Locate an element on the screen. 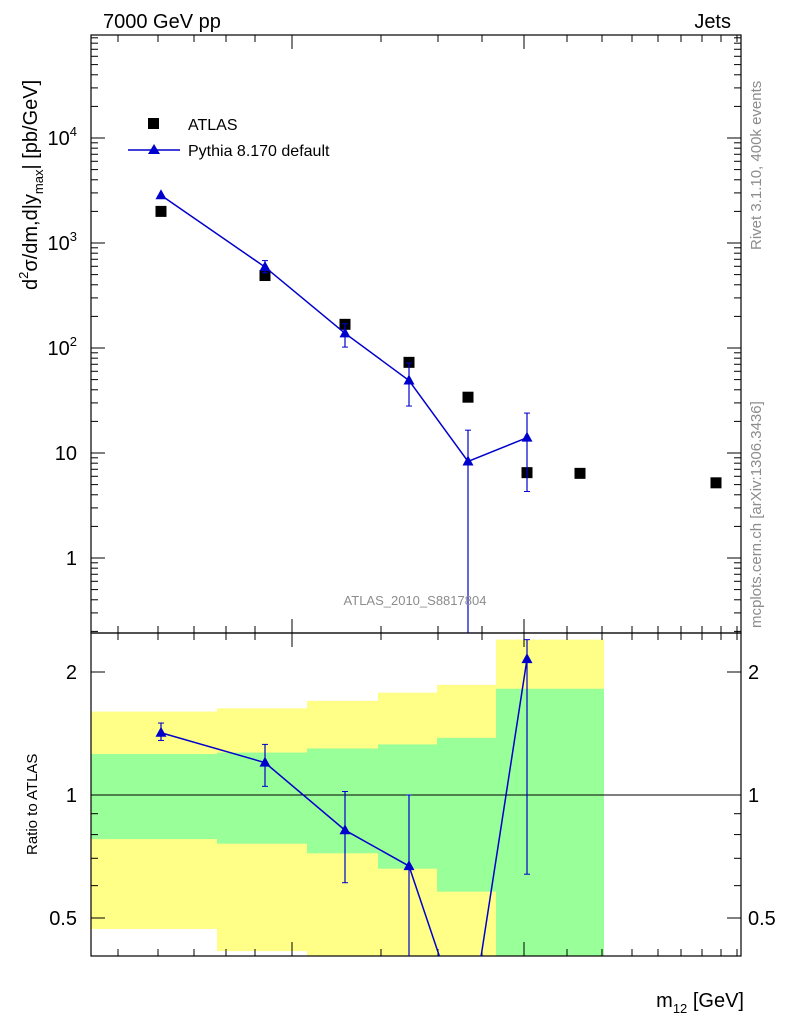 The width and height of the screenshot is (786, 1024). legend: ATLAS Pythia 8.170 default is located at coordinates (229, 138).